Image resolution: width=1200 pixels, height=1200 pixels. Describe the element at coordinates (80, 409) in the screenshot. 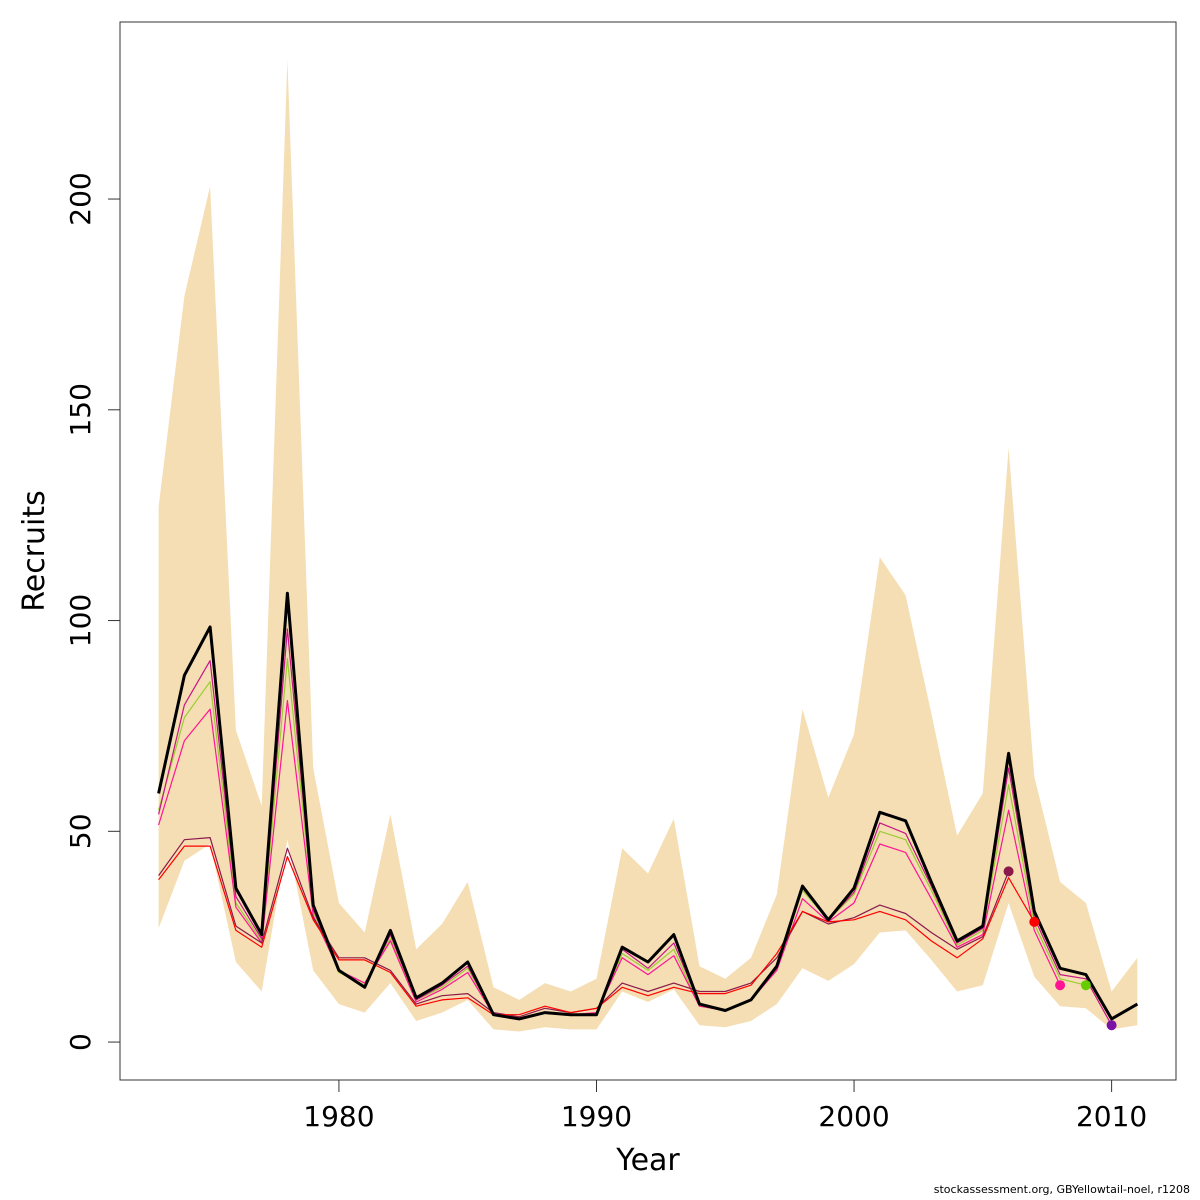

I see `y-tick-label-150: 150` at that location.